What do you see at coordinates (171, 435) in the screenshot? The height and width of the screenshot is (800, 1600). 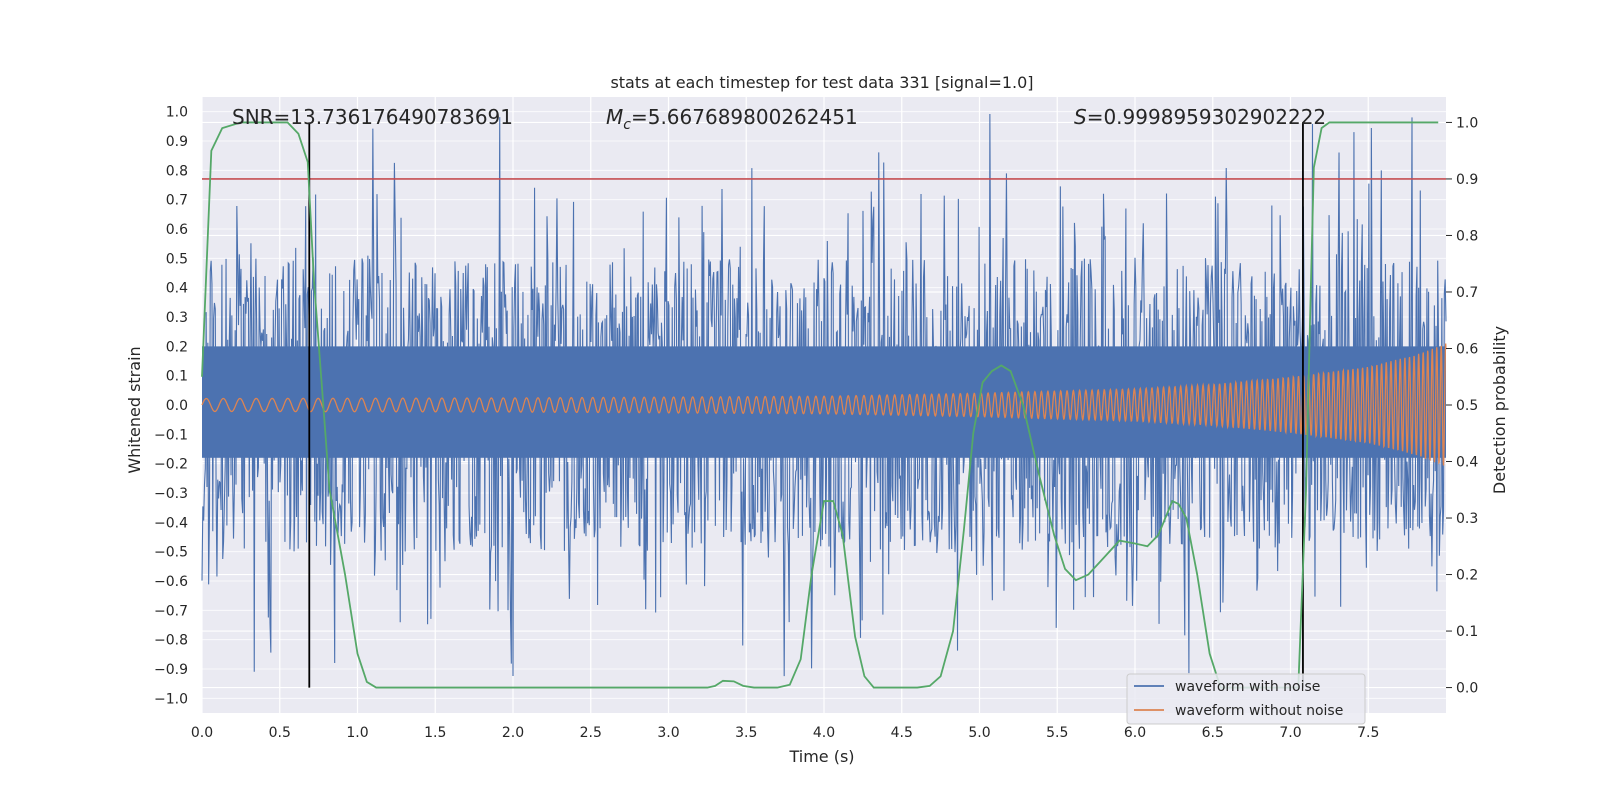 I see `y-tick-label: −0.1` at bounding box center [171, 435].